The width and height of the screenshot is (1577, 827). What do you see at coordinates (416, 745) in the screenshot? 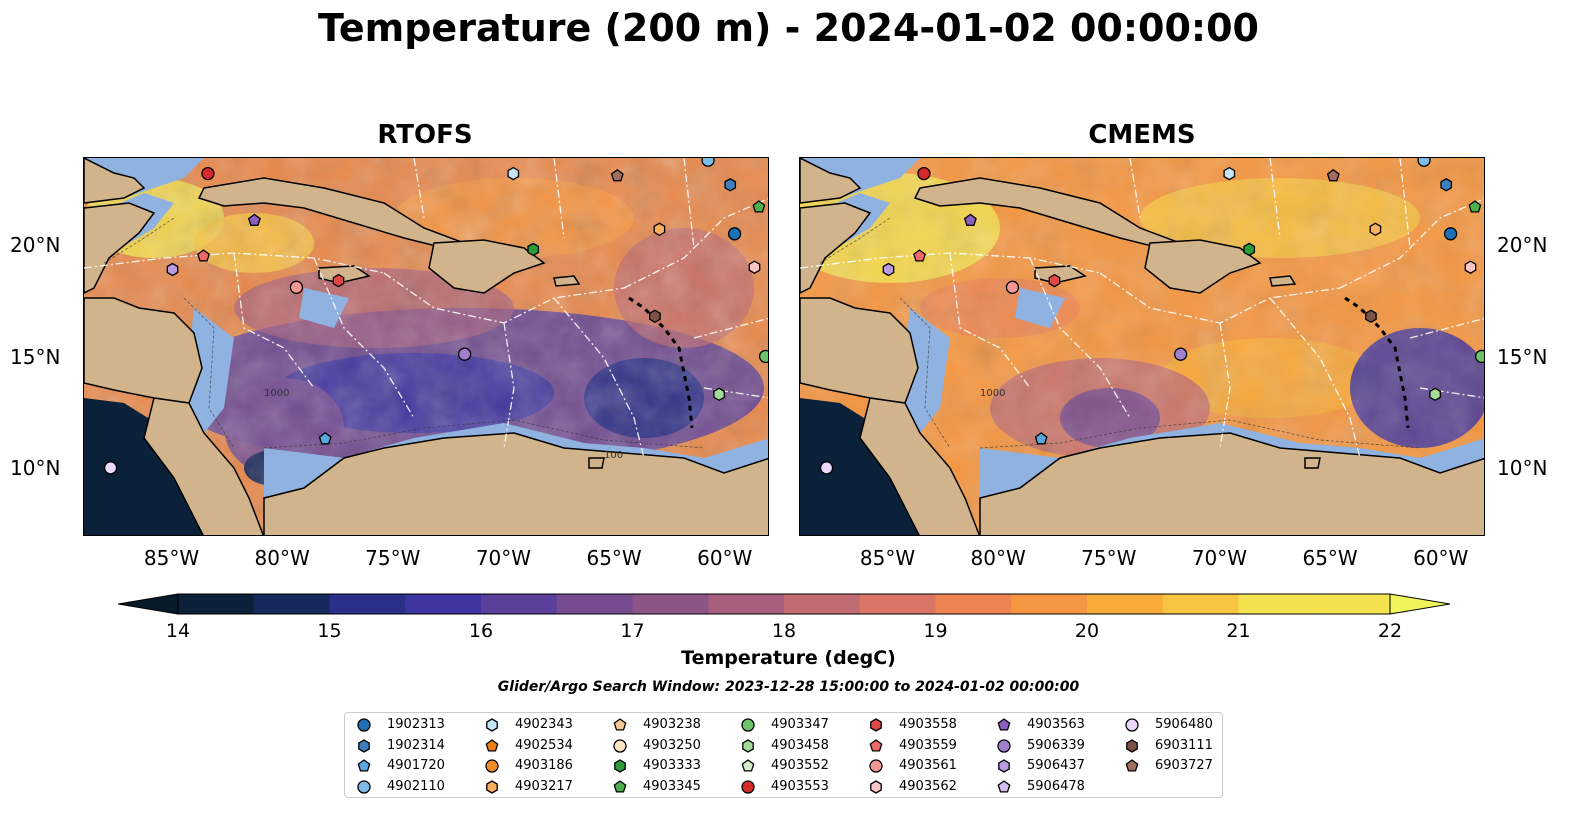
I see `legend-label: 1902314` at bounding box center [416, 745].